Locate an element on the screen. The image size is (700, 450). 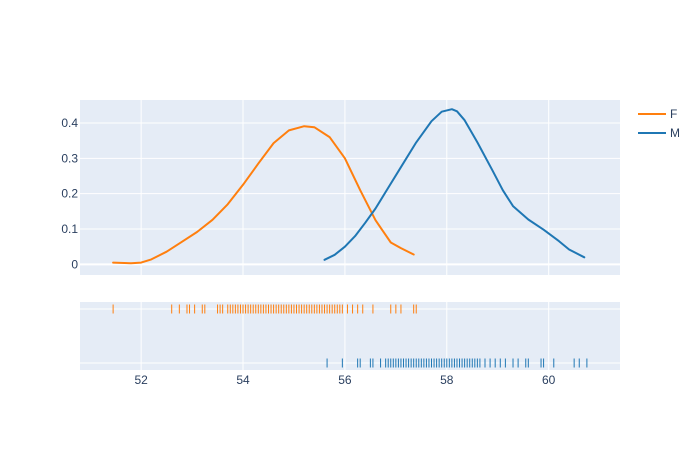
x-axis-ticks: 52 54 56 58 60 is located at coordinates (344, 380).